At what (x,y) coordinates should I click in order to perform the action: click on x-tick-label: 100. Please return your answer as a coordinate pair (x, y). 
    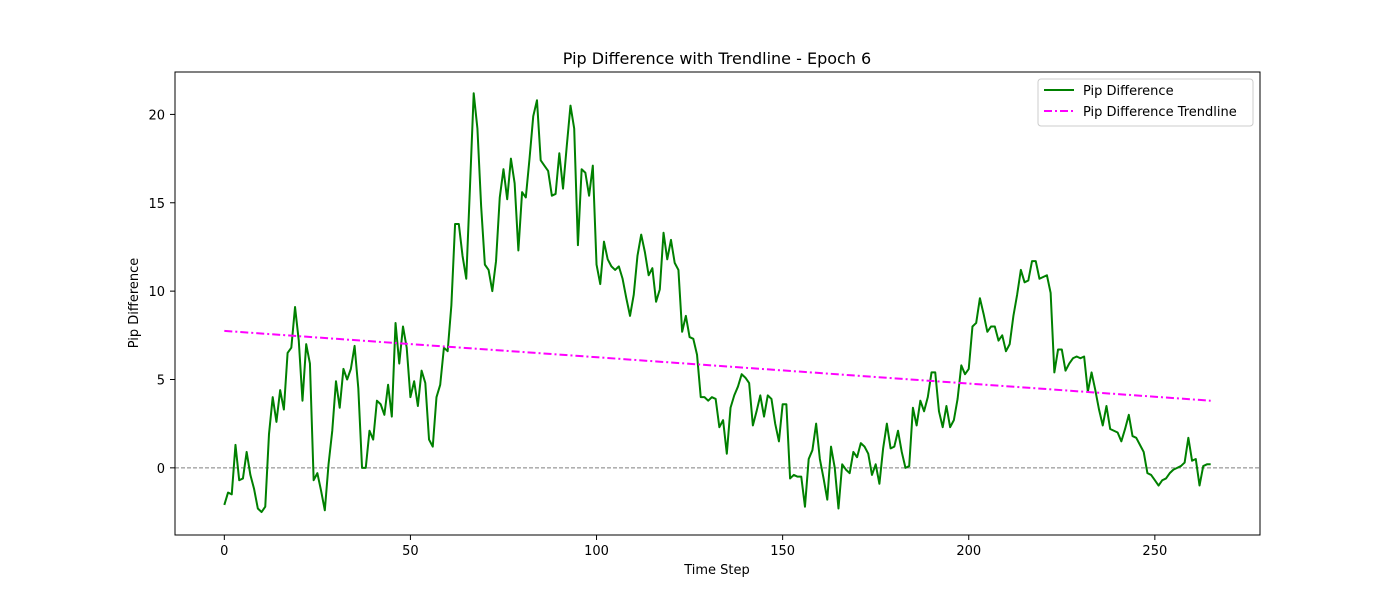
    Looking at the image, I should click on (596, 551).